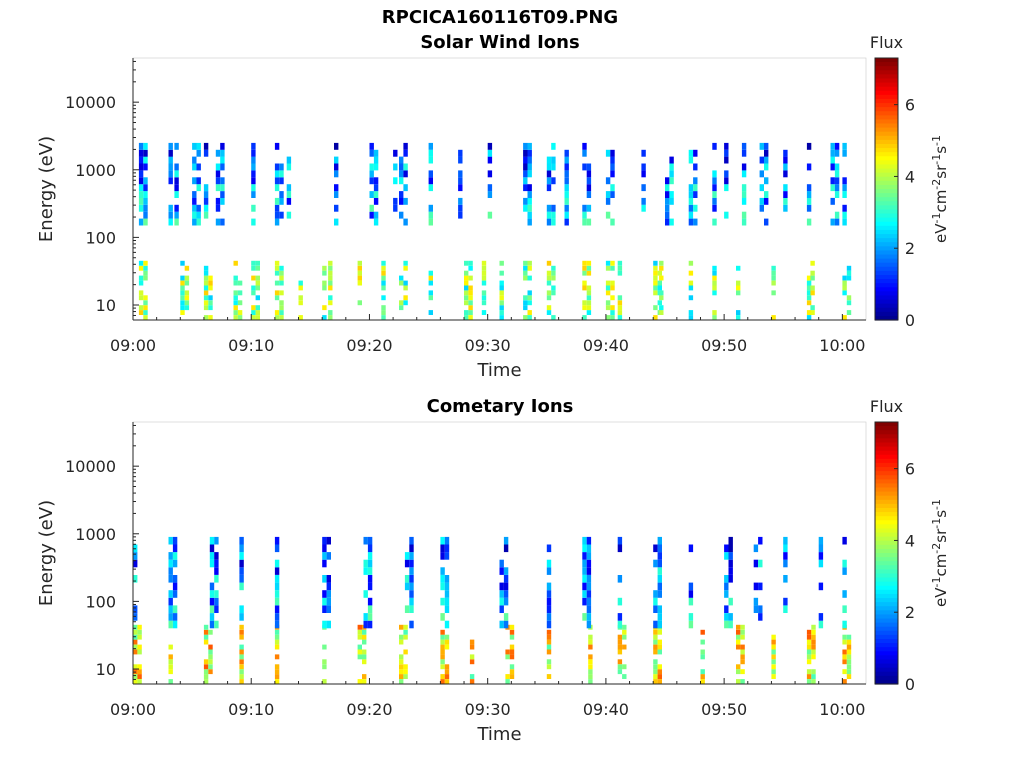 The image size is (1024, 768). Describe the element at coordinates (133, 709) in the screenshot. I see `x-tick-label: 09:00` at that location.